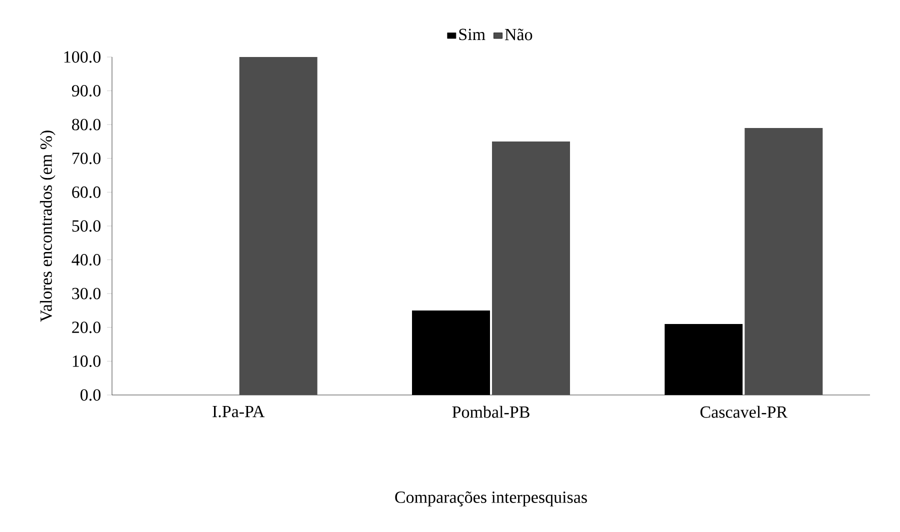  Describe the element at coordinates (744, 412) in the screenshot. I see `x-tick-label: Cascavel-PR` at that location.